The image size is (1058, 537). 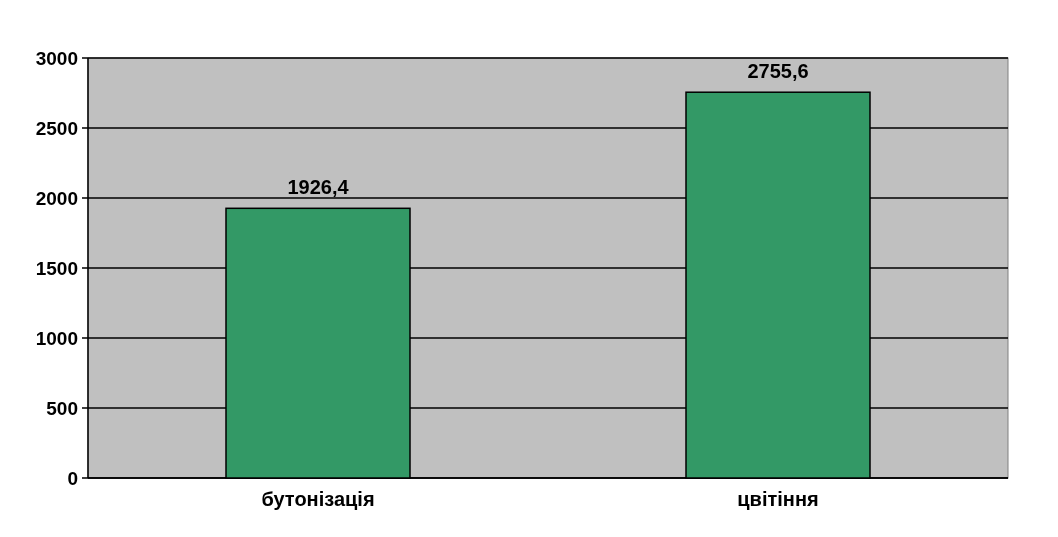 What do you see at coordinates (318, 187) in the screenshot?
I see `data-label: 1926,4` at bounding box center [318, 187].